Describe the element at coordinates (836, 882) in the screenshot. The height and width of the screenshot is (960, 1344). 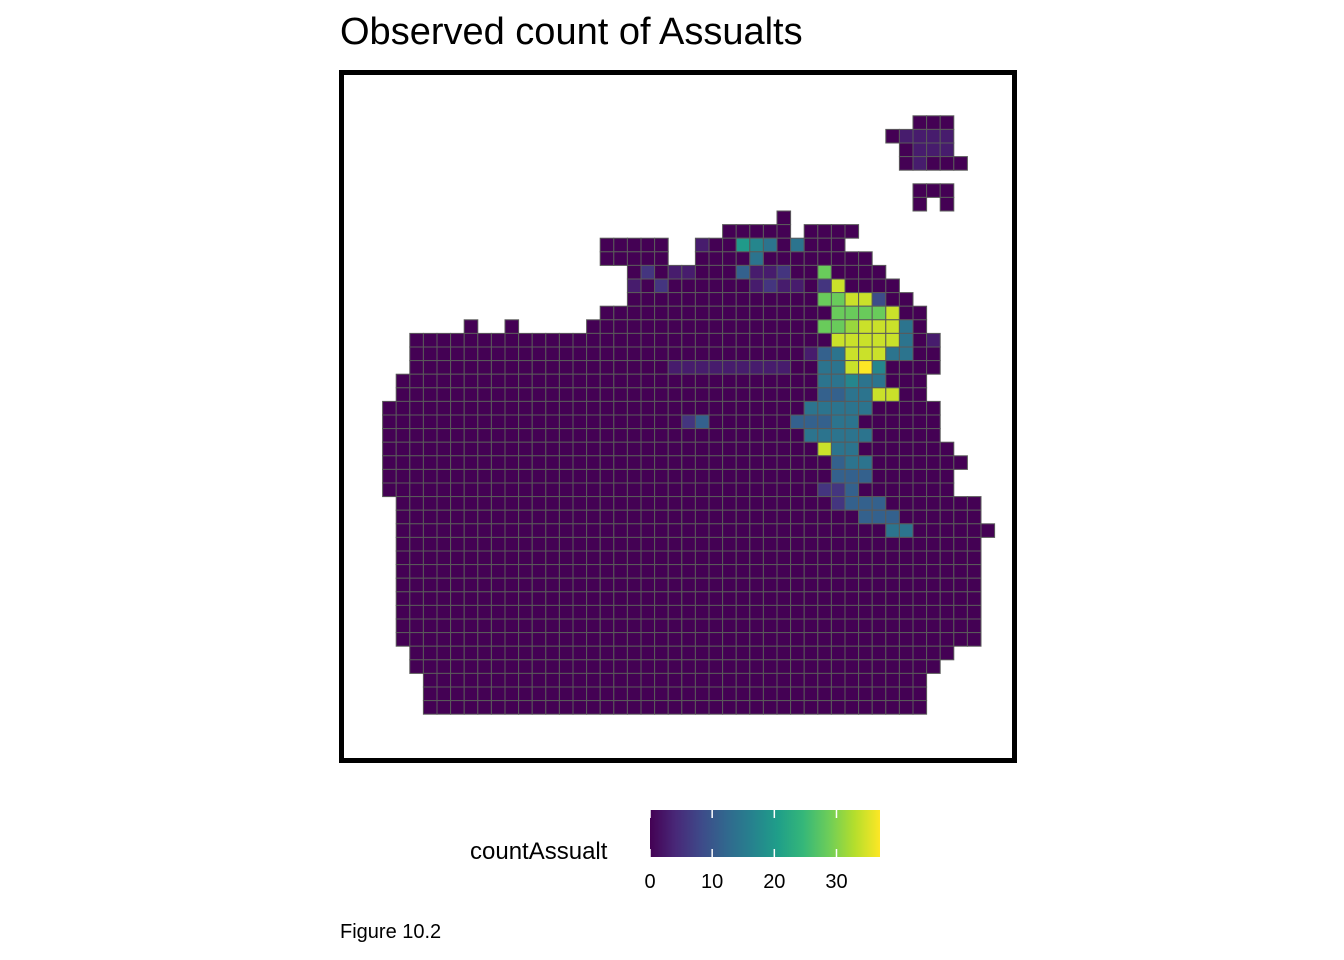
I see `legend-tick-label: 30` at that location.